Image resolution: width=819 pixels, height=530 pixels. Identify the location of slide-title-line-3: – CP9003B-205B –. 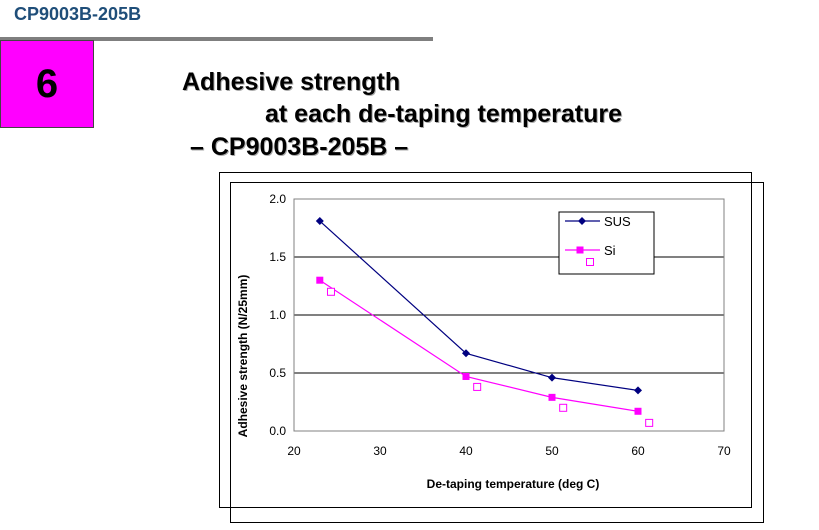
(299, 147).